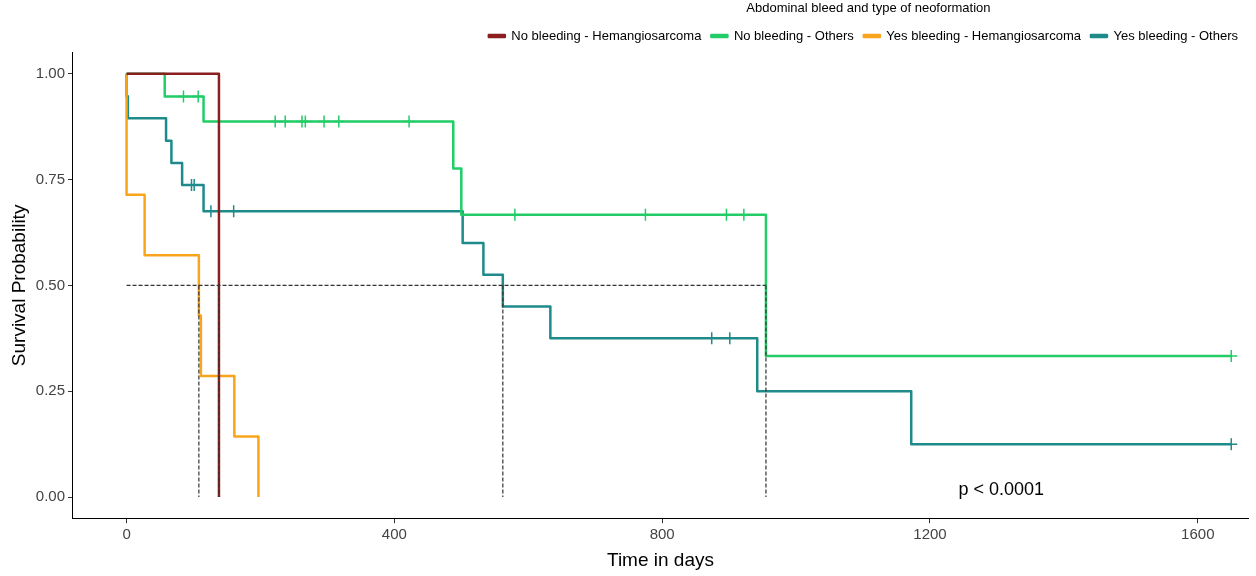  I want to click on x-axis-title: Time in days, so click(660, 559).